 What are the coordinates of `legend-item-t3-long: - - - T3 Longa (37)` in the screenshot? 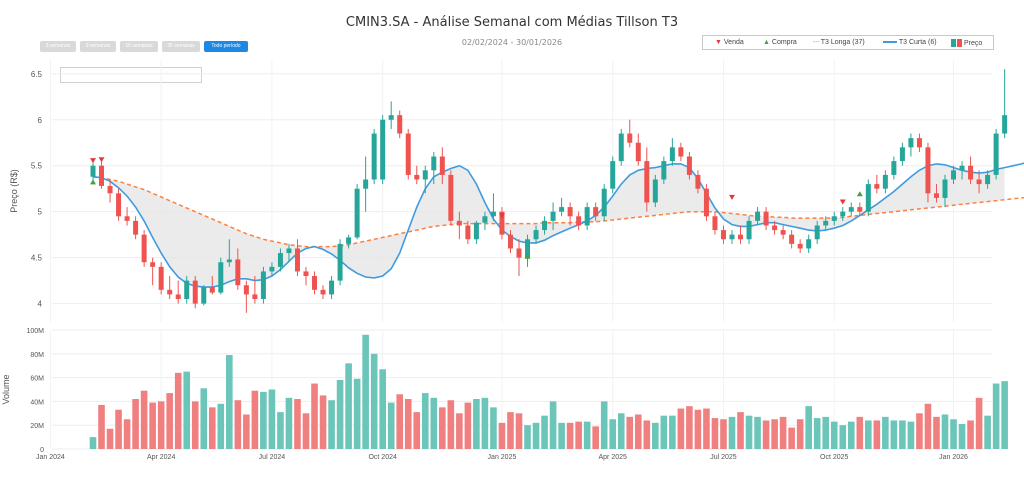 It's located at (839, 42).